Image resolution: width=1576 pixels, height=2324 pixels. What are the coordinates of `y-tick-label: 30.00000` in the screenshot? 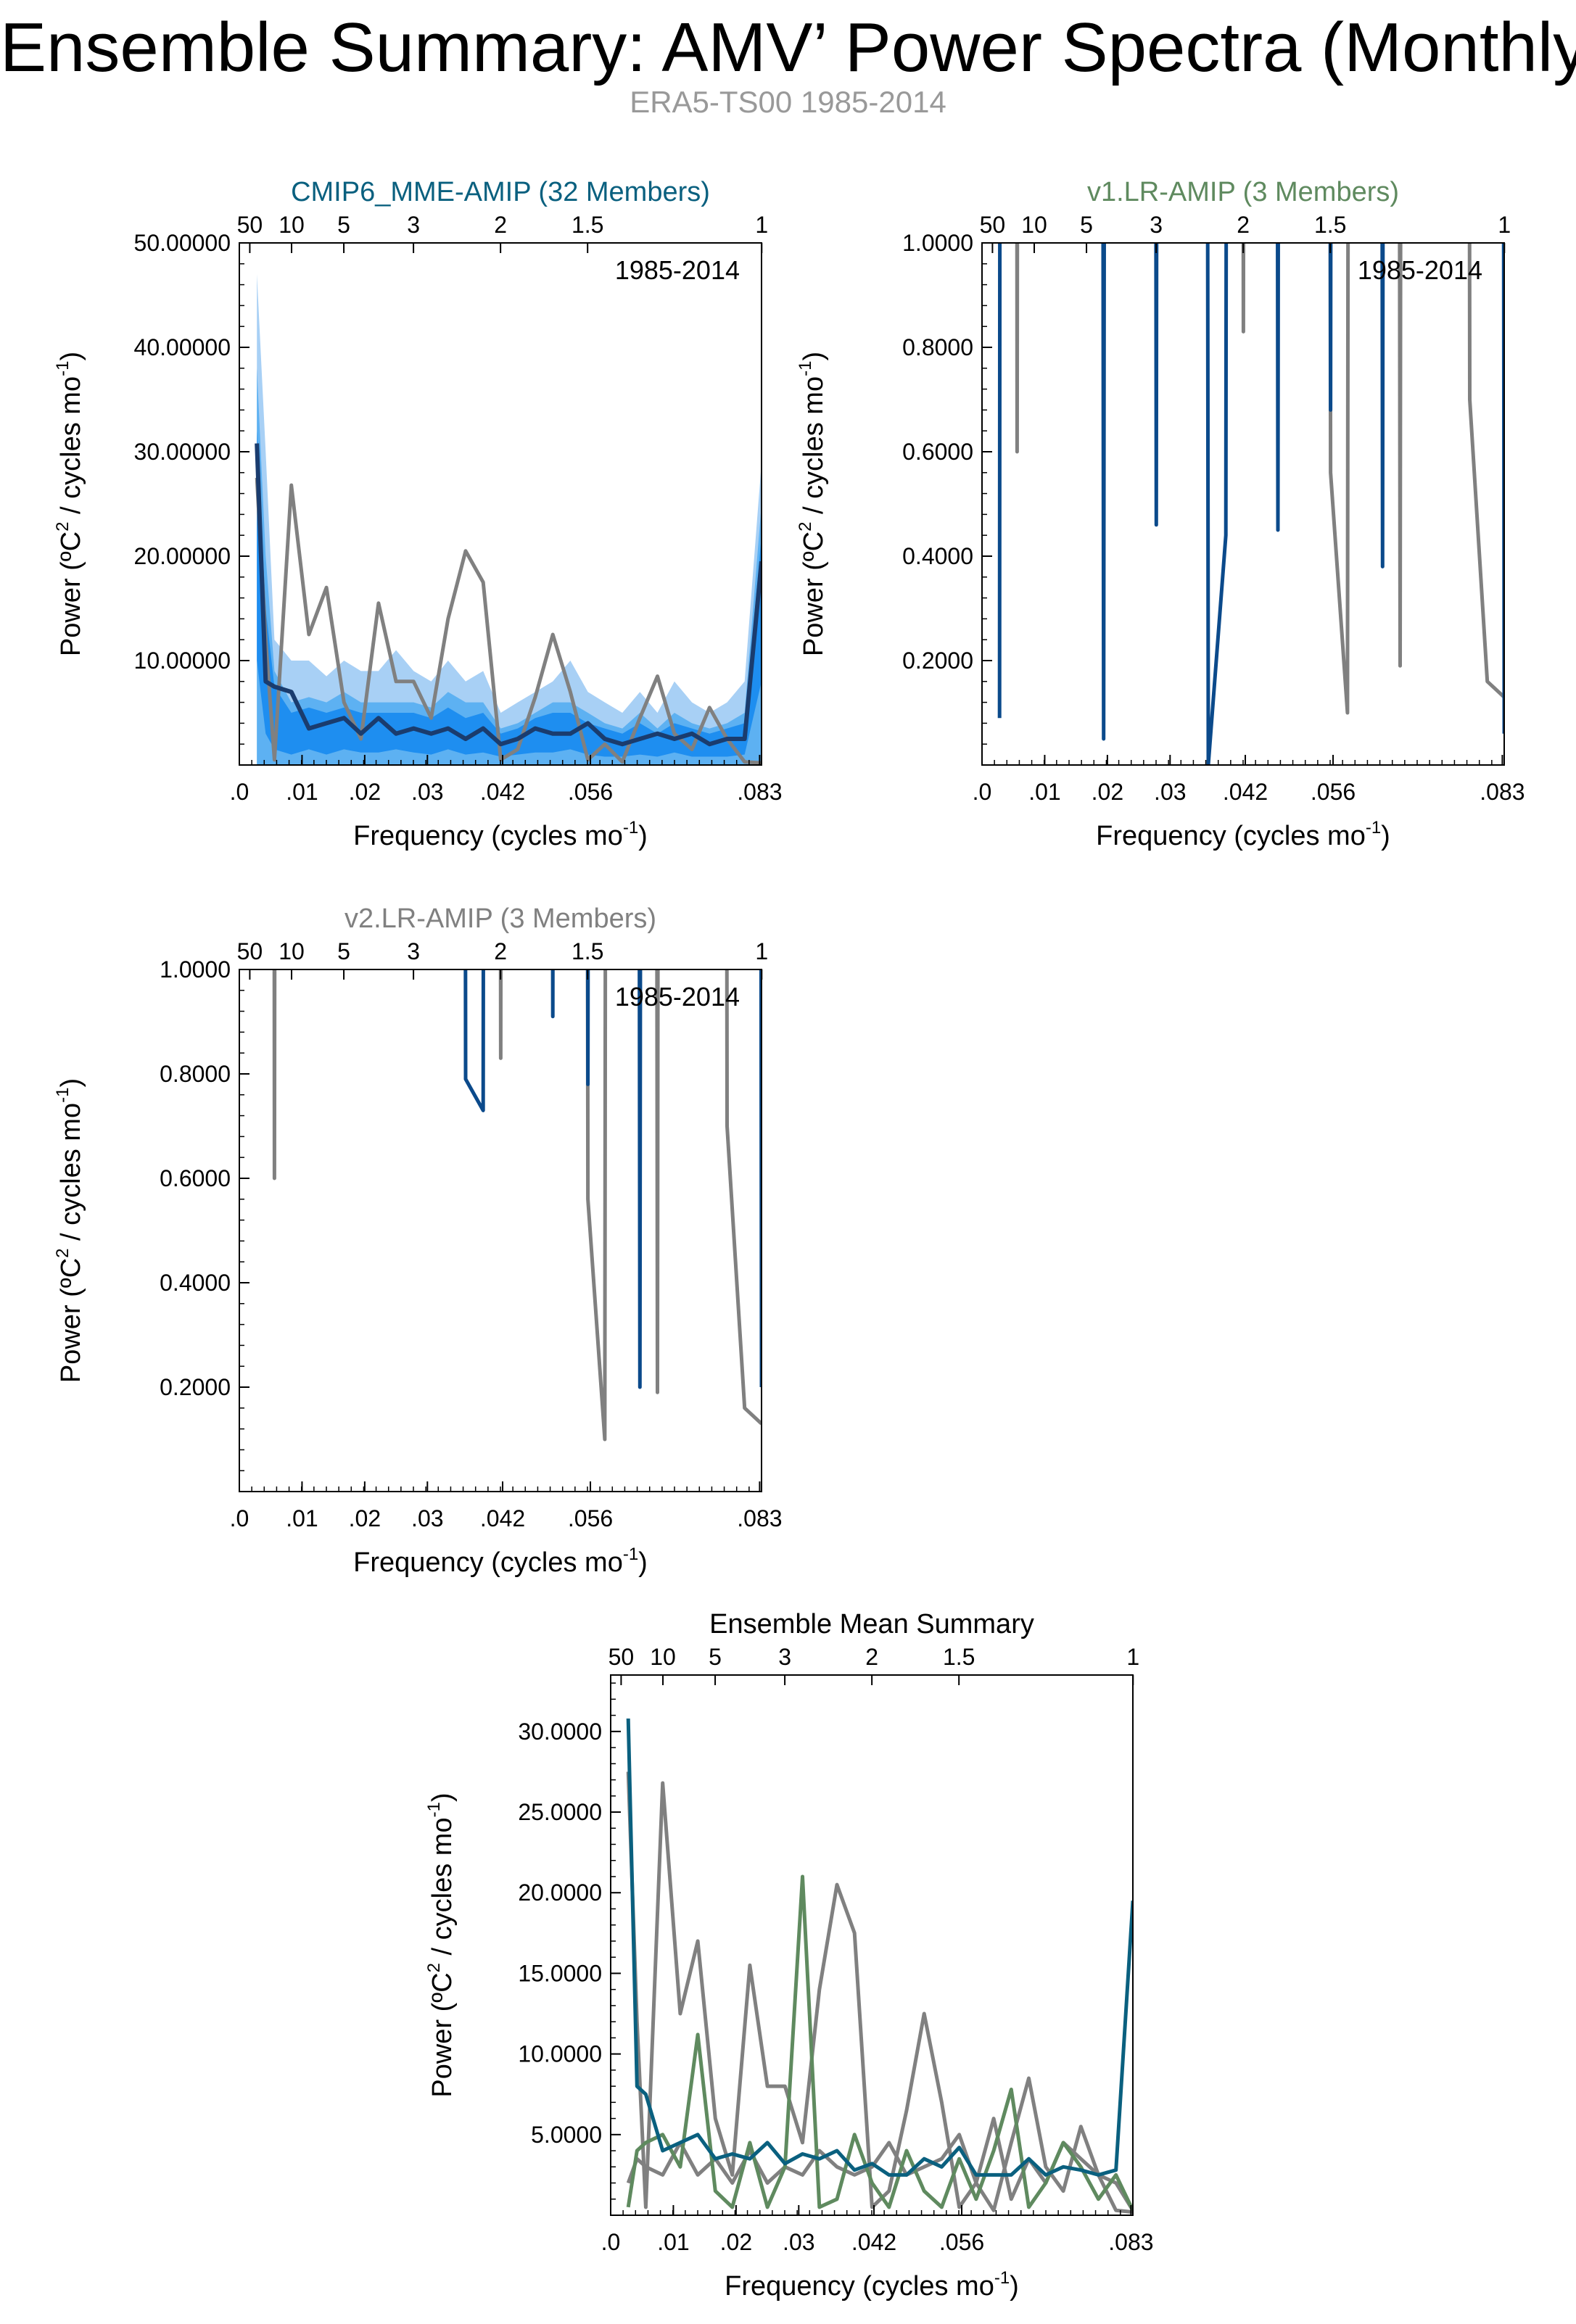 It's located at (182, 452).